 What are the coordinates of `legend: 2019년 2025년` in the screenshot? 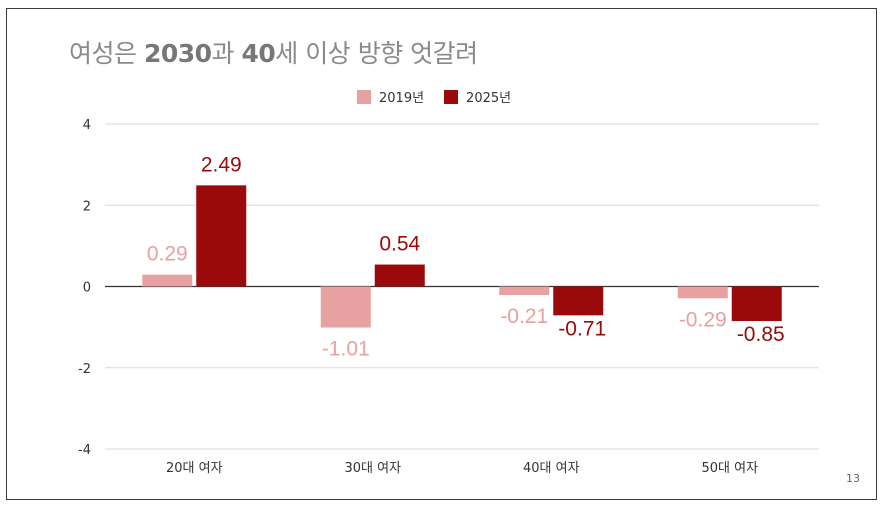 It's located at (444, 96).